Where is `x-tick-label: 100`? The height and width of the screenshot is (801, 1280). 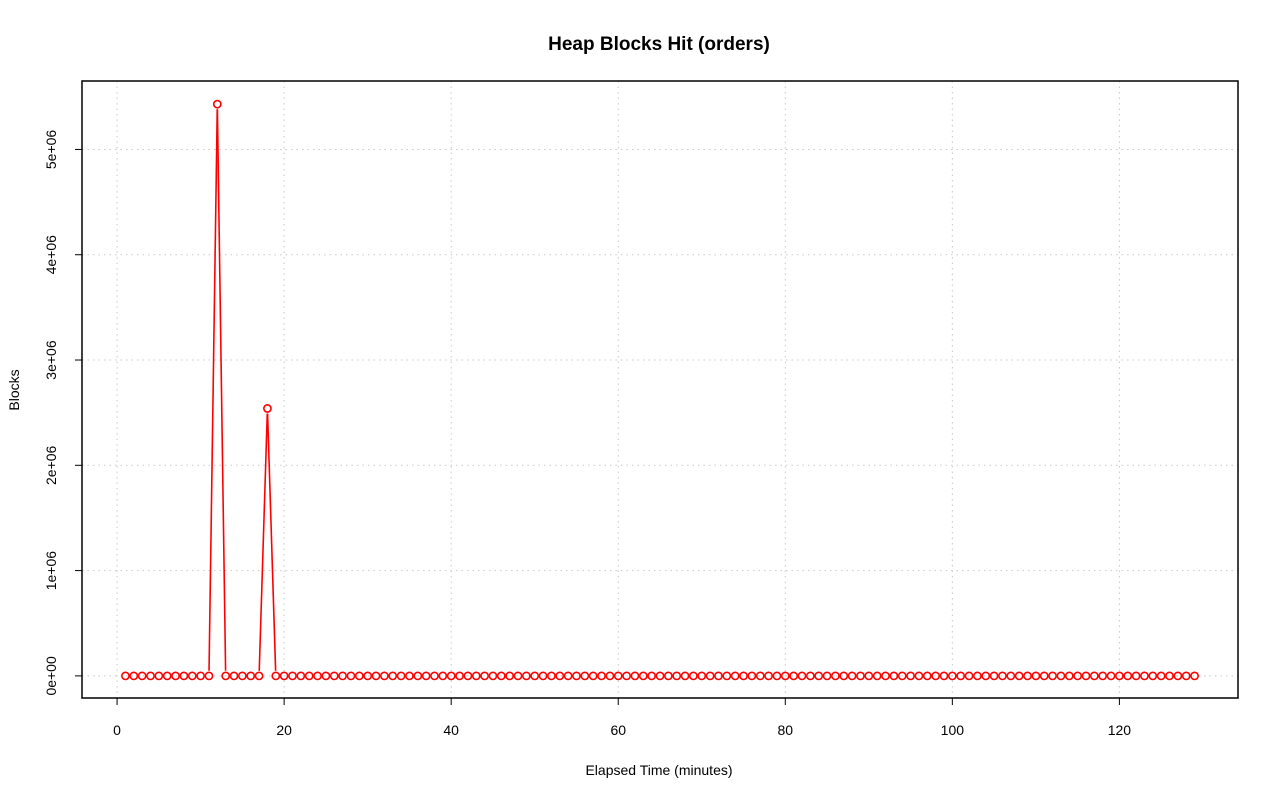 x-tick-label: 100 is located at coordinates (953, 730).